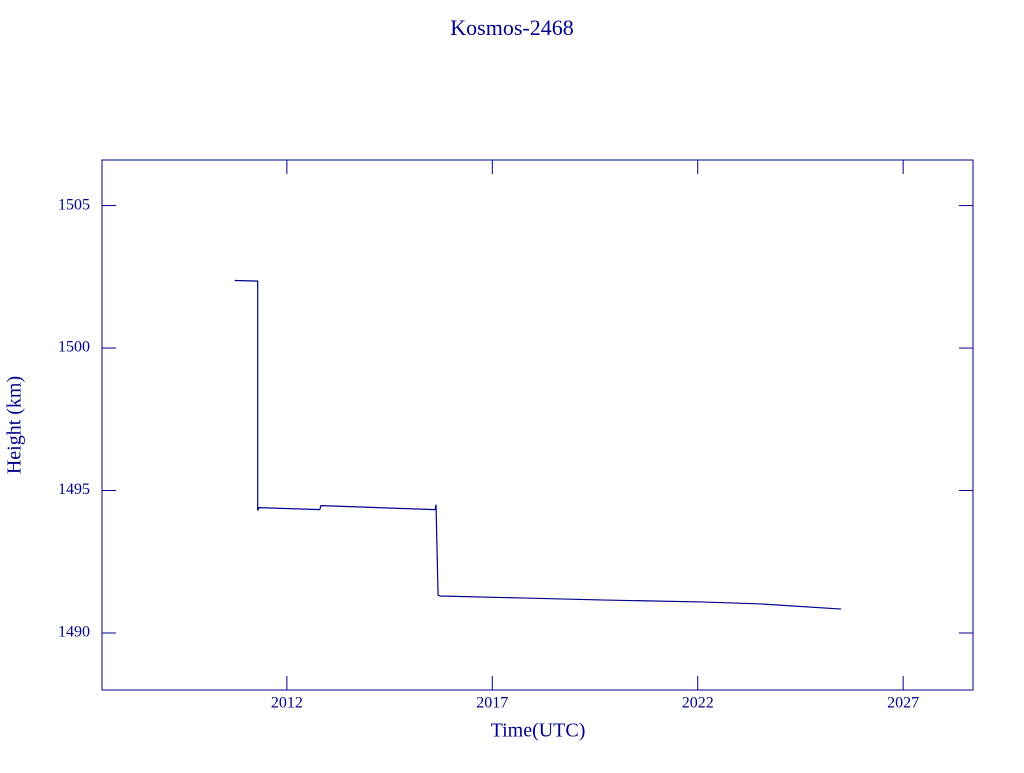  Describe the element at coordinates (511, 27) in the screenshot. I see `chart-title: Kosmos-2468` at that location.